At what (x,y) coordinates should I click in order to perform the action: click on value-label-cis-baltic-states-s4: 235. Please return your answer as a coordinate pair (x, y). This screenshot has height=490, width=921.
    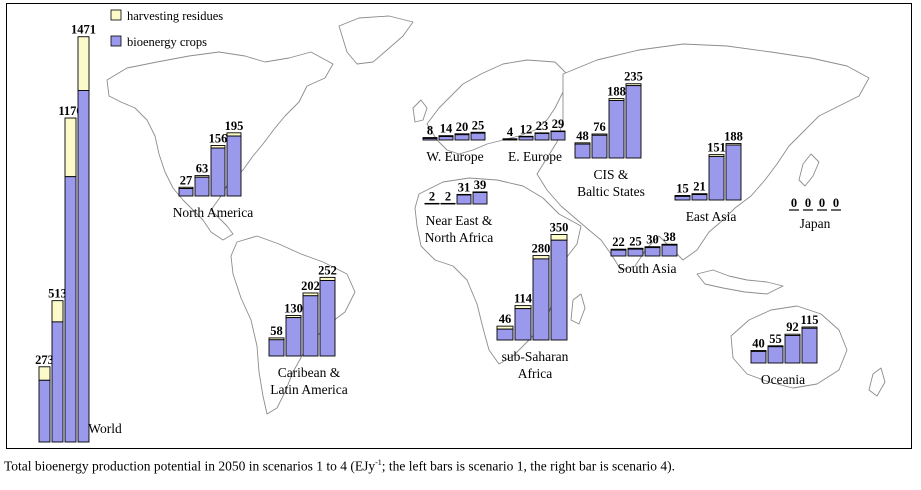
    Looking at the image, I should click on (633, 77).